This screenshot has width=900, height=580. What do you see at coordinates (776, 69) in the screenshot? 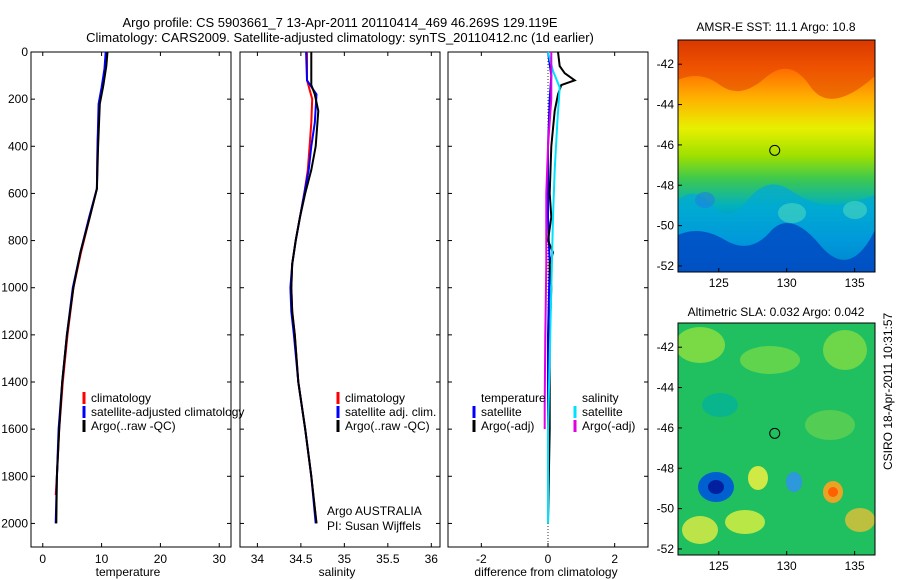
I see `sst-warm-band` at bounding box center [776, 69].